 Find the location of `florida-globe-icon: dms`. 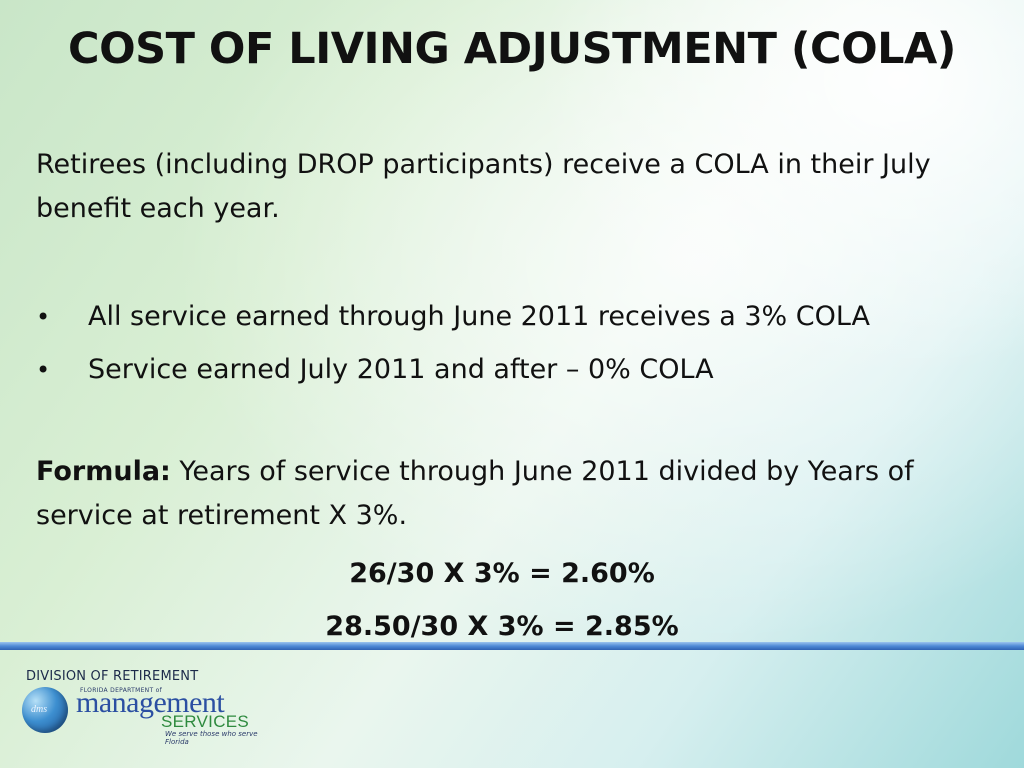

florida-globe-icon: dms is located at coordinates (45, 710).